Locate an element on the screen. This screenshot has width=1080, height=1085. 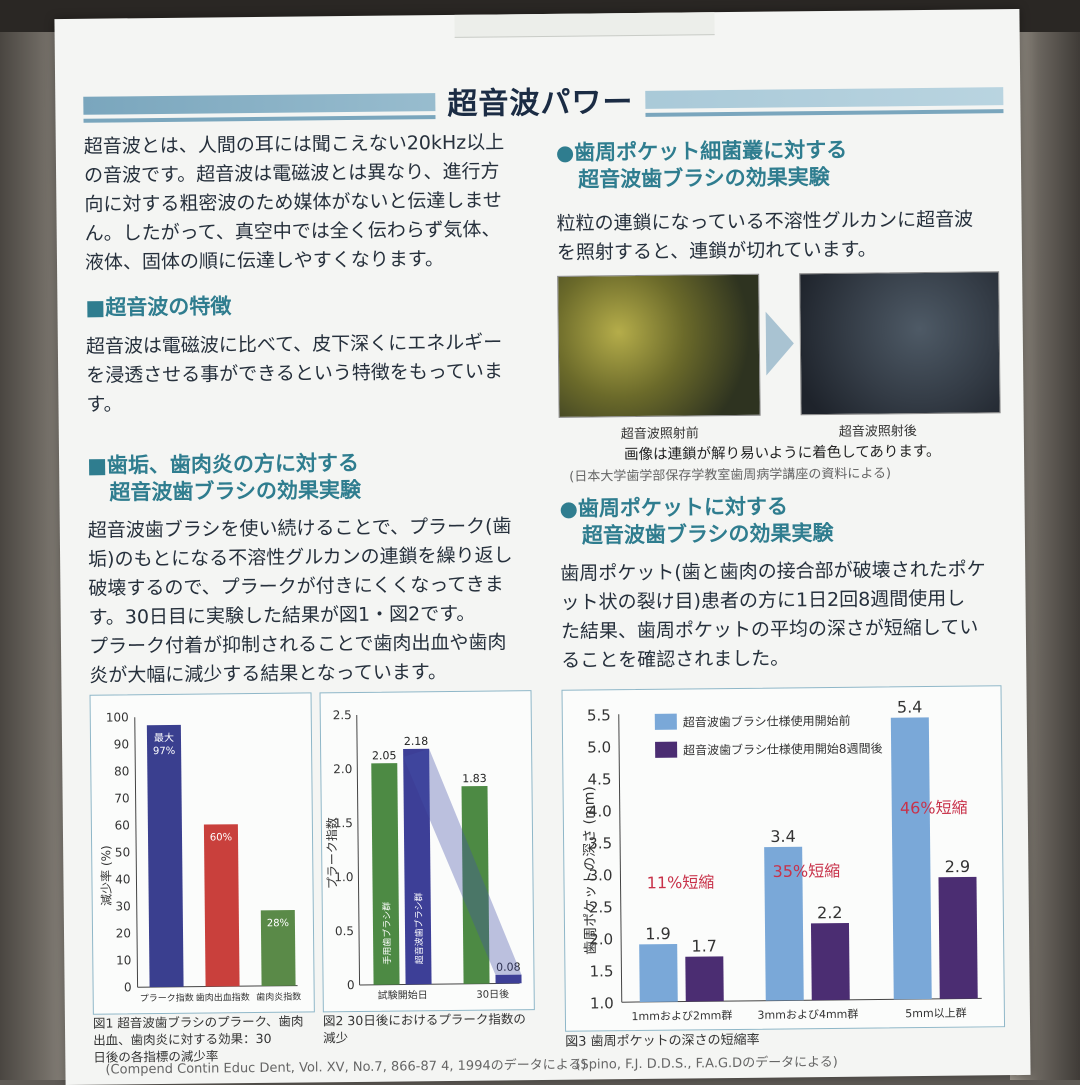
reduction-annotation: 35%短縮 is located at coordinates (807, 871).